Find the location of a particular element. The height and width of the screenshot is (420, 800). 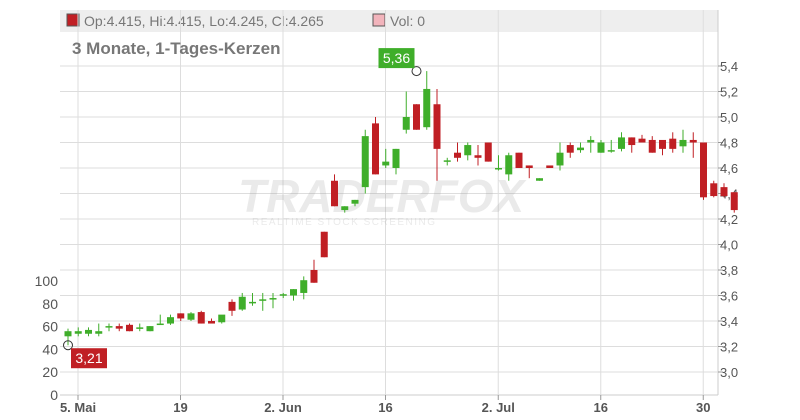

date-tick-label: 16 is located at coordinates (601, 407).